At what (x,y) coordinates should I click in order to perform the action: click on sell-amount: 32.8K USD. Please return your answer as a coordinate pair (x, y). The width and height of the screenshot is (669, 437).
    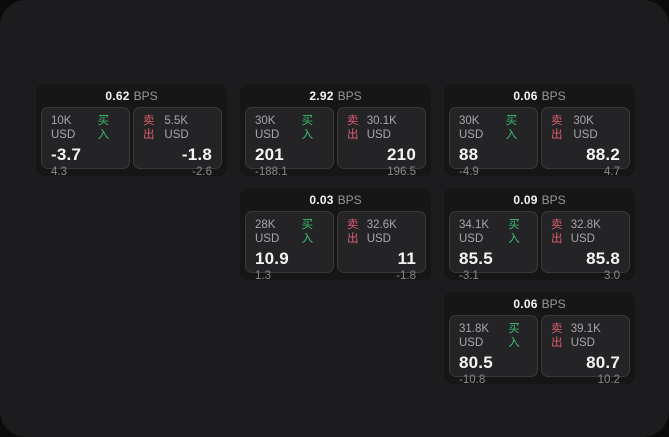
    Looking at the image, I should click on (585, 232).